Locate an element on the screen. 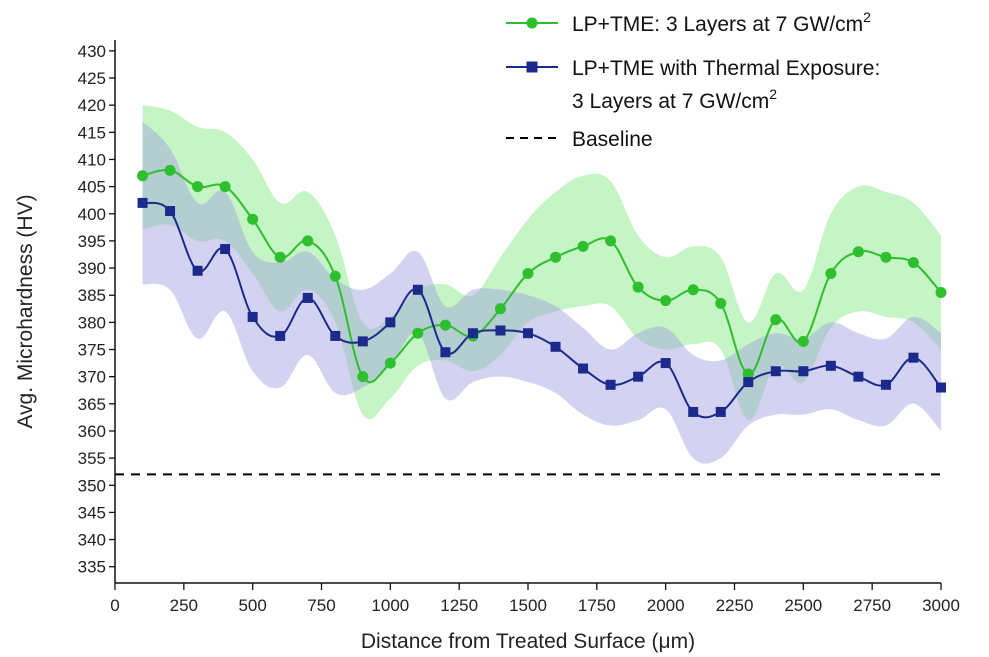  y-tick-label-335: 335 is located at coordinates (92, 567).